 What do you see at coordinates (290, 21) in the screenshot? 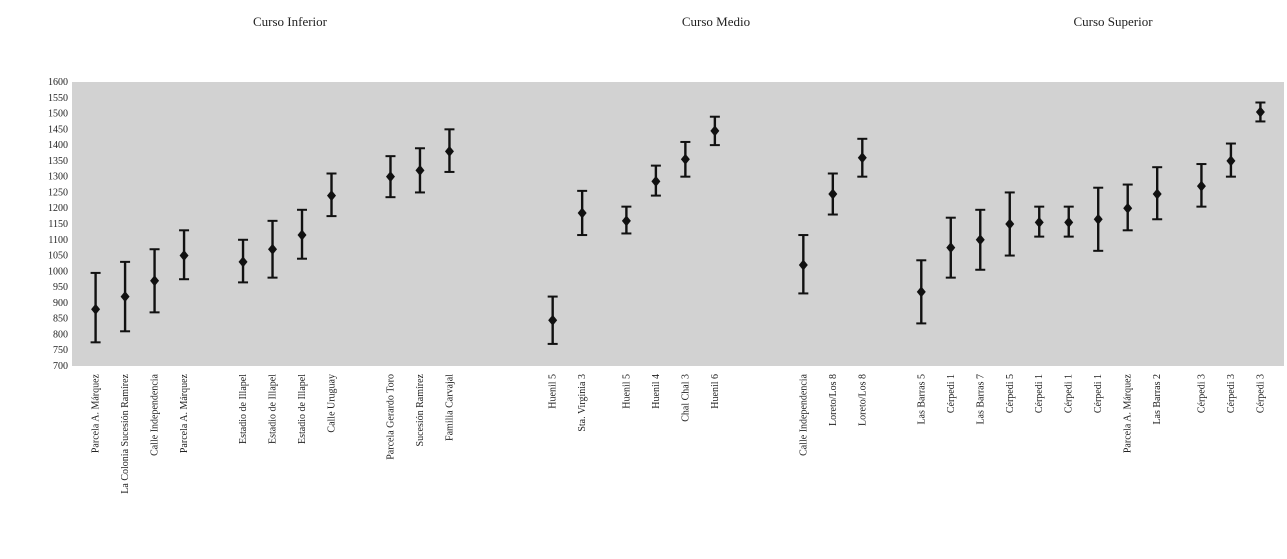
I see `section-title-inferior: Curso Inferior` at bounding box center [290, 21].